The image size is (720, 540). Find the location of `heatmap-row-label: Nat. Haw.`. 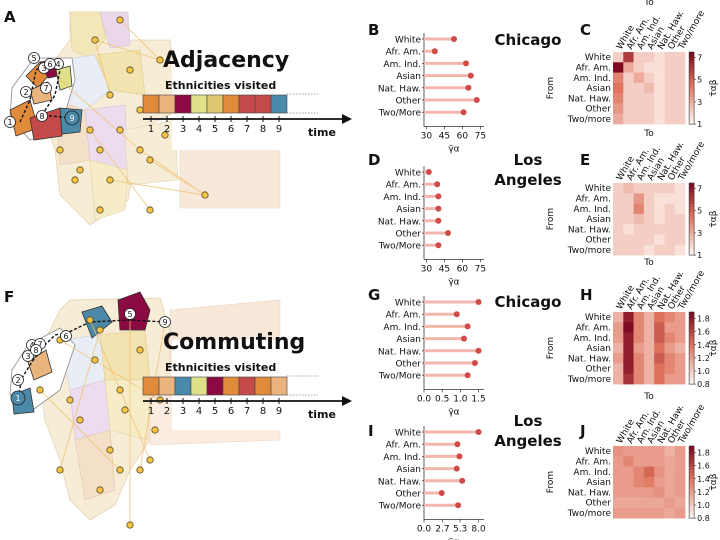

heatmap-row-label: Nat. Haw. is located at coordinates (589, 493).